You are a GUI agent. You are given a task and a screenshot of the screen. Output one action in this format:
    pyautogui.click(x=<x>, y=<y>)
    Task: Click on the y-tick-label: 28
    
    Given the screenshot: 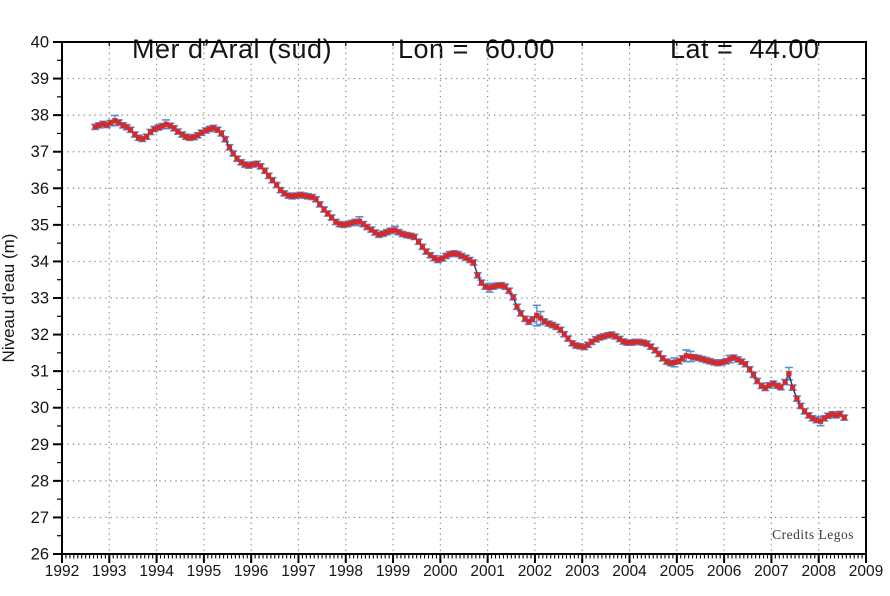 What is the action you would take?
    pyautogui.click(x=40, y=481)
    